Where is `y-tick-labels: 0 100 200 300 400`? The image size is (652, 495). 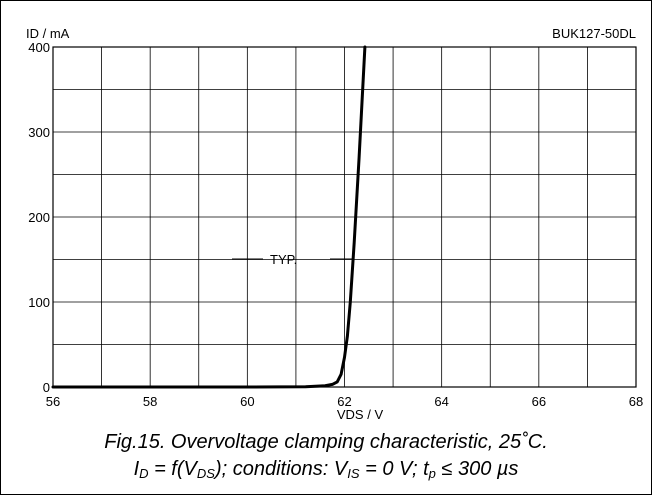 y-tick-labels: 0 100 200 300 400 is located at coordinates (39, 217).